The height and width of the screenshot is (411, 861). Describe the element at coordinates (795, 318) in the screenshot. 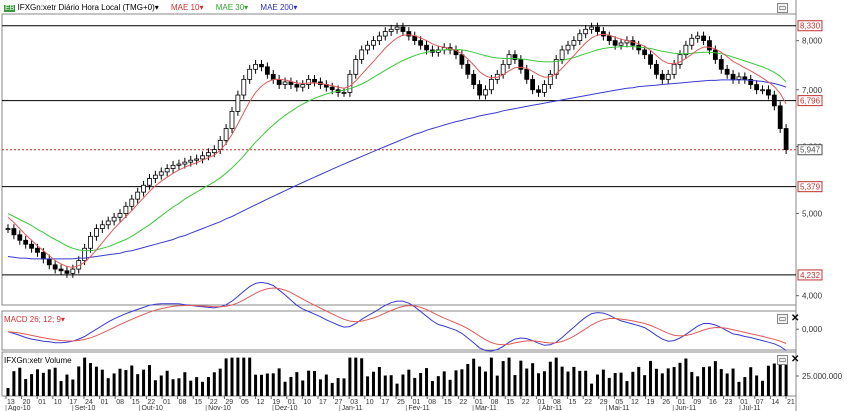

I see `macd-close-icon: ✕` at that location.